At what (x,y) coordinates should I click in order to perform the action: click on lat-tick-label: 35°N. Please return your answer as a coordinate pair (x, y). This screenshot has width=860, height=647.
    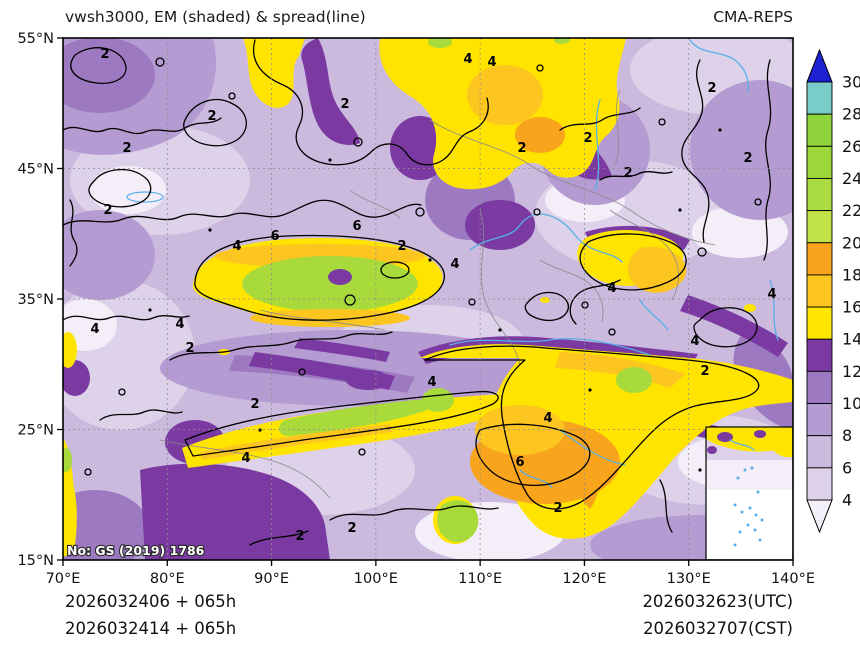
    Looking at the image, I should click on (35, 300).